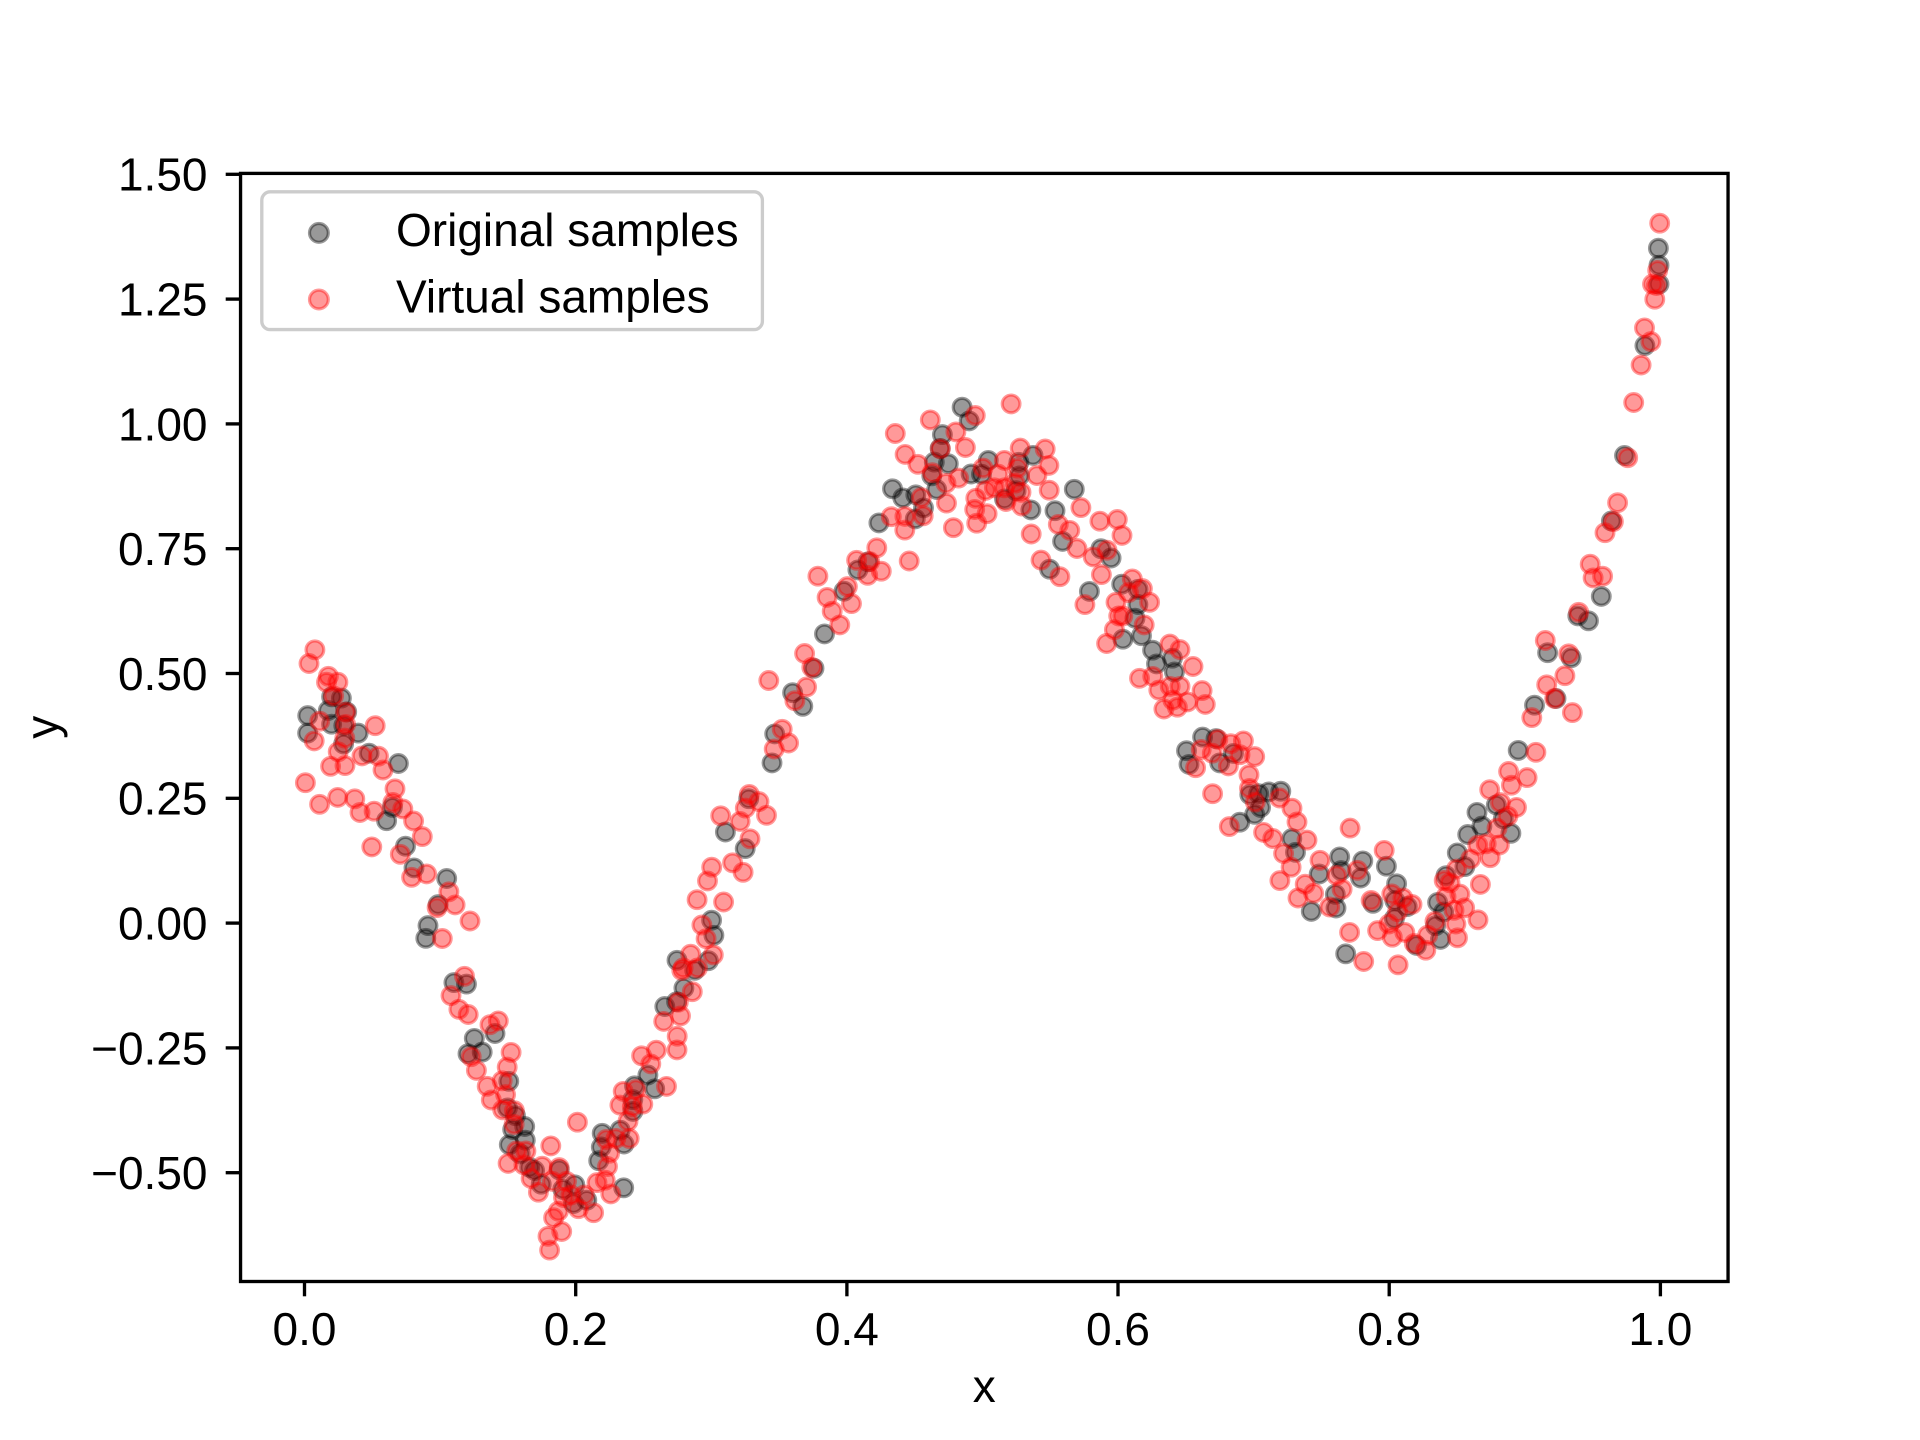 This screenshot has height=1440, width=1920. I want to click on svg-text: 0.2, so click(576, 1329).